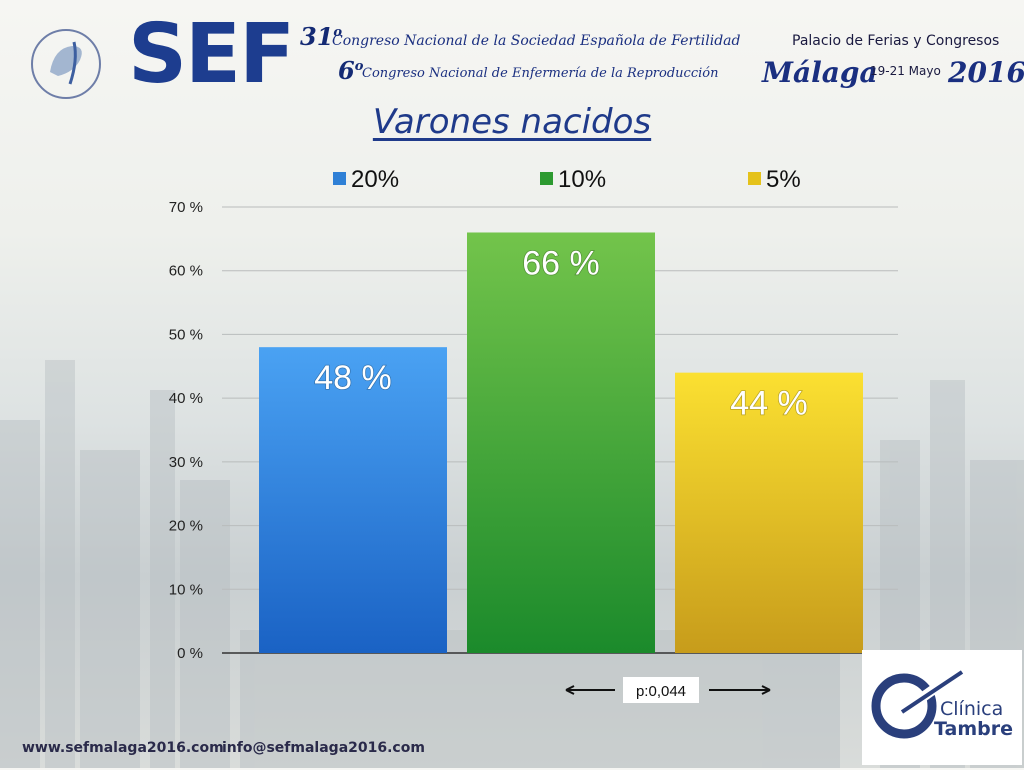 The width and height of the screenshot is (1024, 770). What do you see at coordinates (353, 500) in the screenshot?
I see `bar-20%` at bounding box center [353, 500].